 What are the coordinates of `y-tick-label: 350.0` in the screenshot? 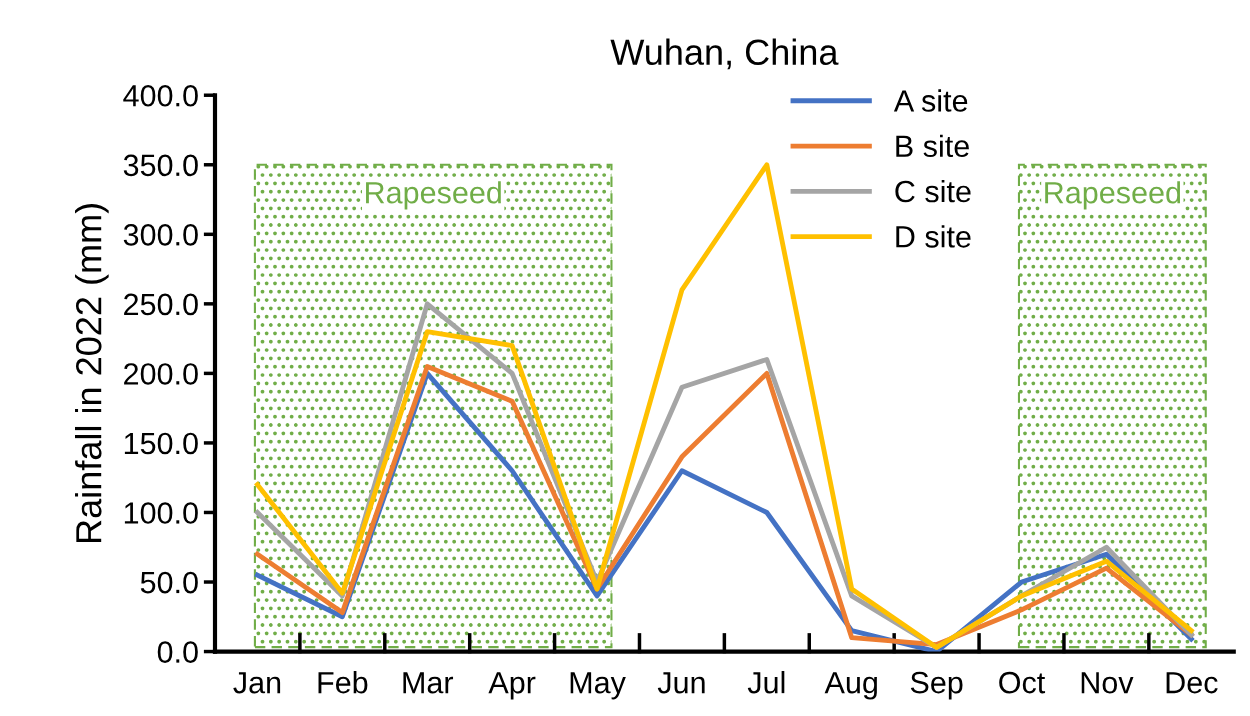 It's located at (160, 165).